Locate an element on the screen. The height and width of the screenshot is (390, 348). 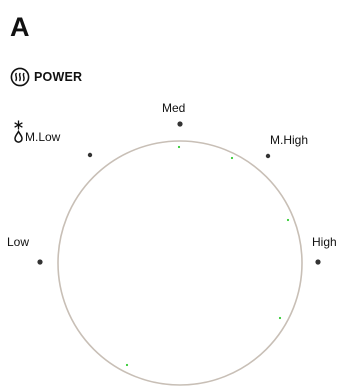
marker-low is located at coordinates (40, 262).